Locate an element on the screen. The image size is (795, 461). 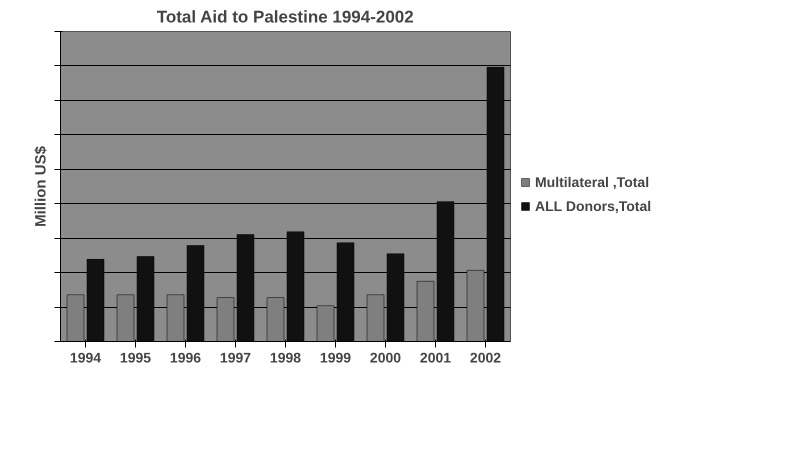
legend-label: ALL Donors,Total is located at coordinates (593, 206).